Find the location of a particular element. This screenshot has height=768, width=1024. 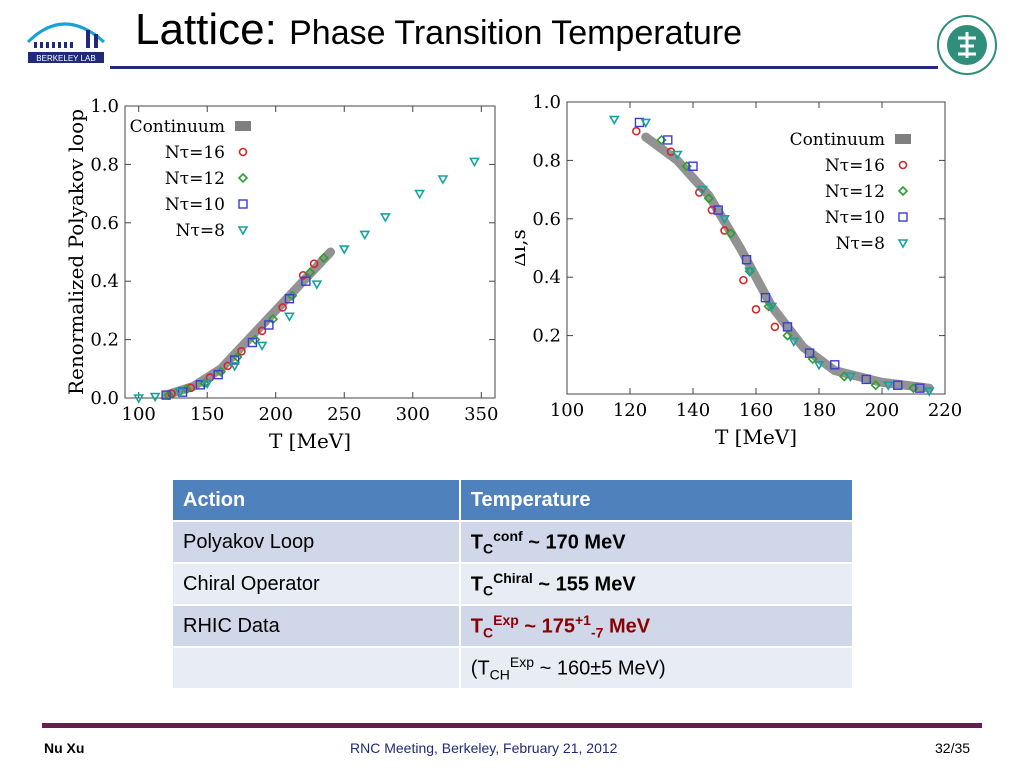

footer-divider is located at coordinates (512, 725).